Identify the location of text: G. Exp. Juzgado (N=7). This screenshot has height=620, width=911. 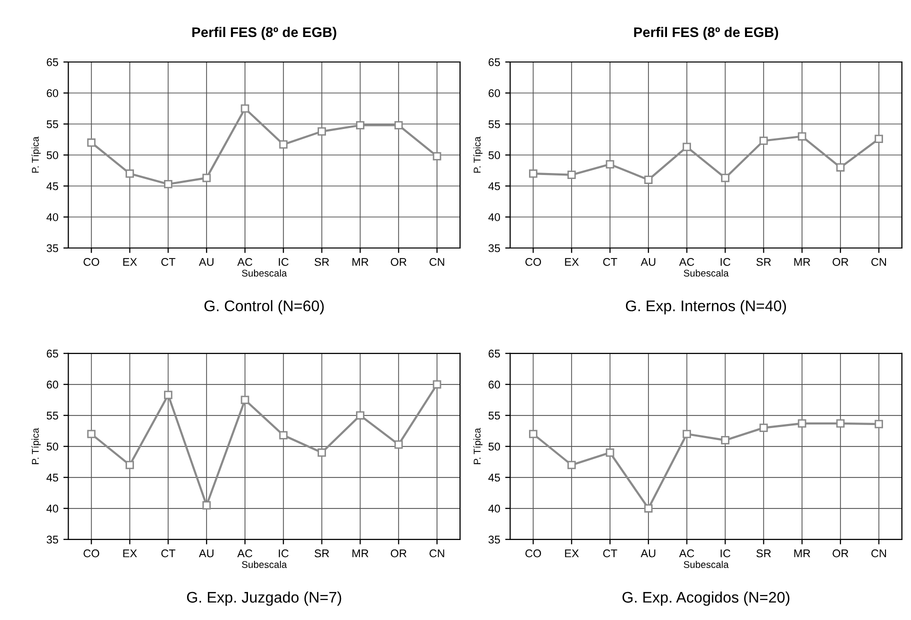
(264, 598).